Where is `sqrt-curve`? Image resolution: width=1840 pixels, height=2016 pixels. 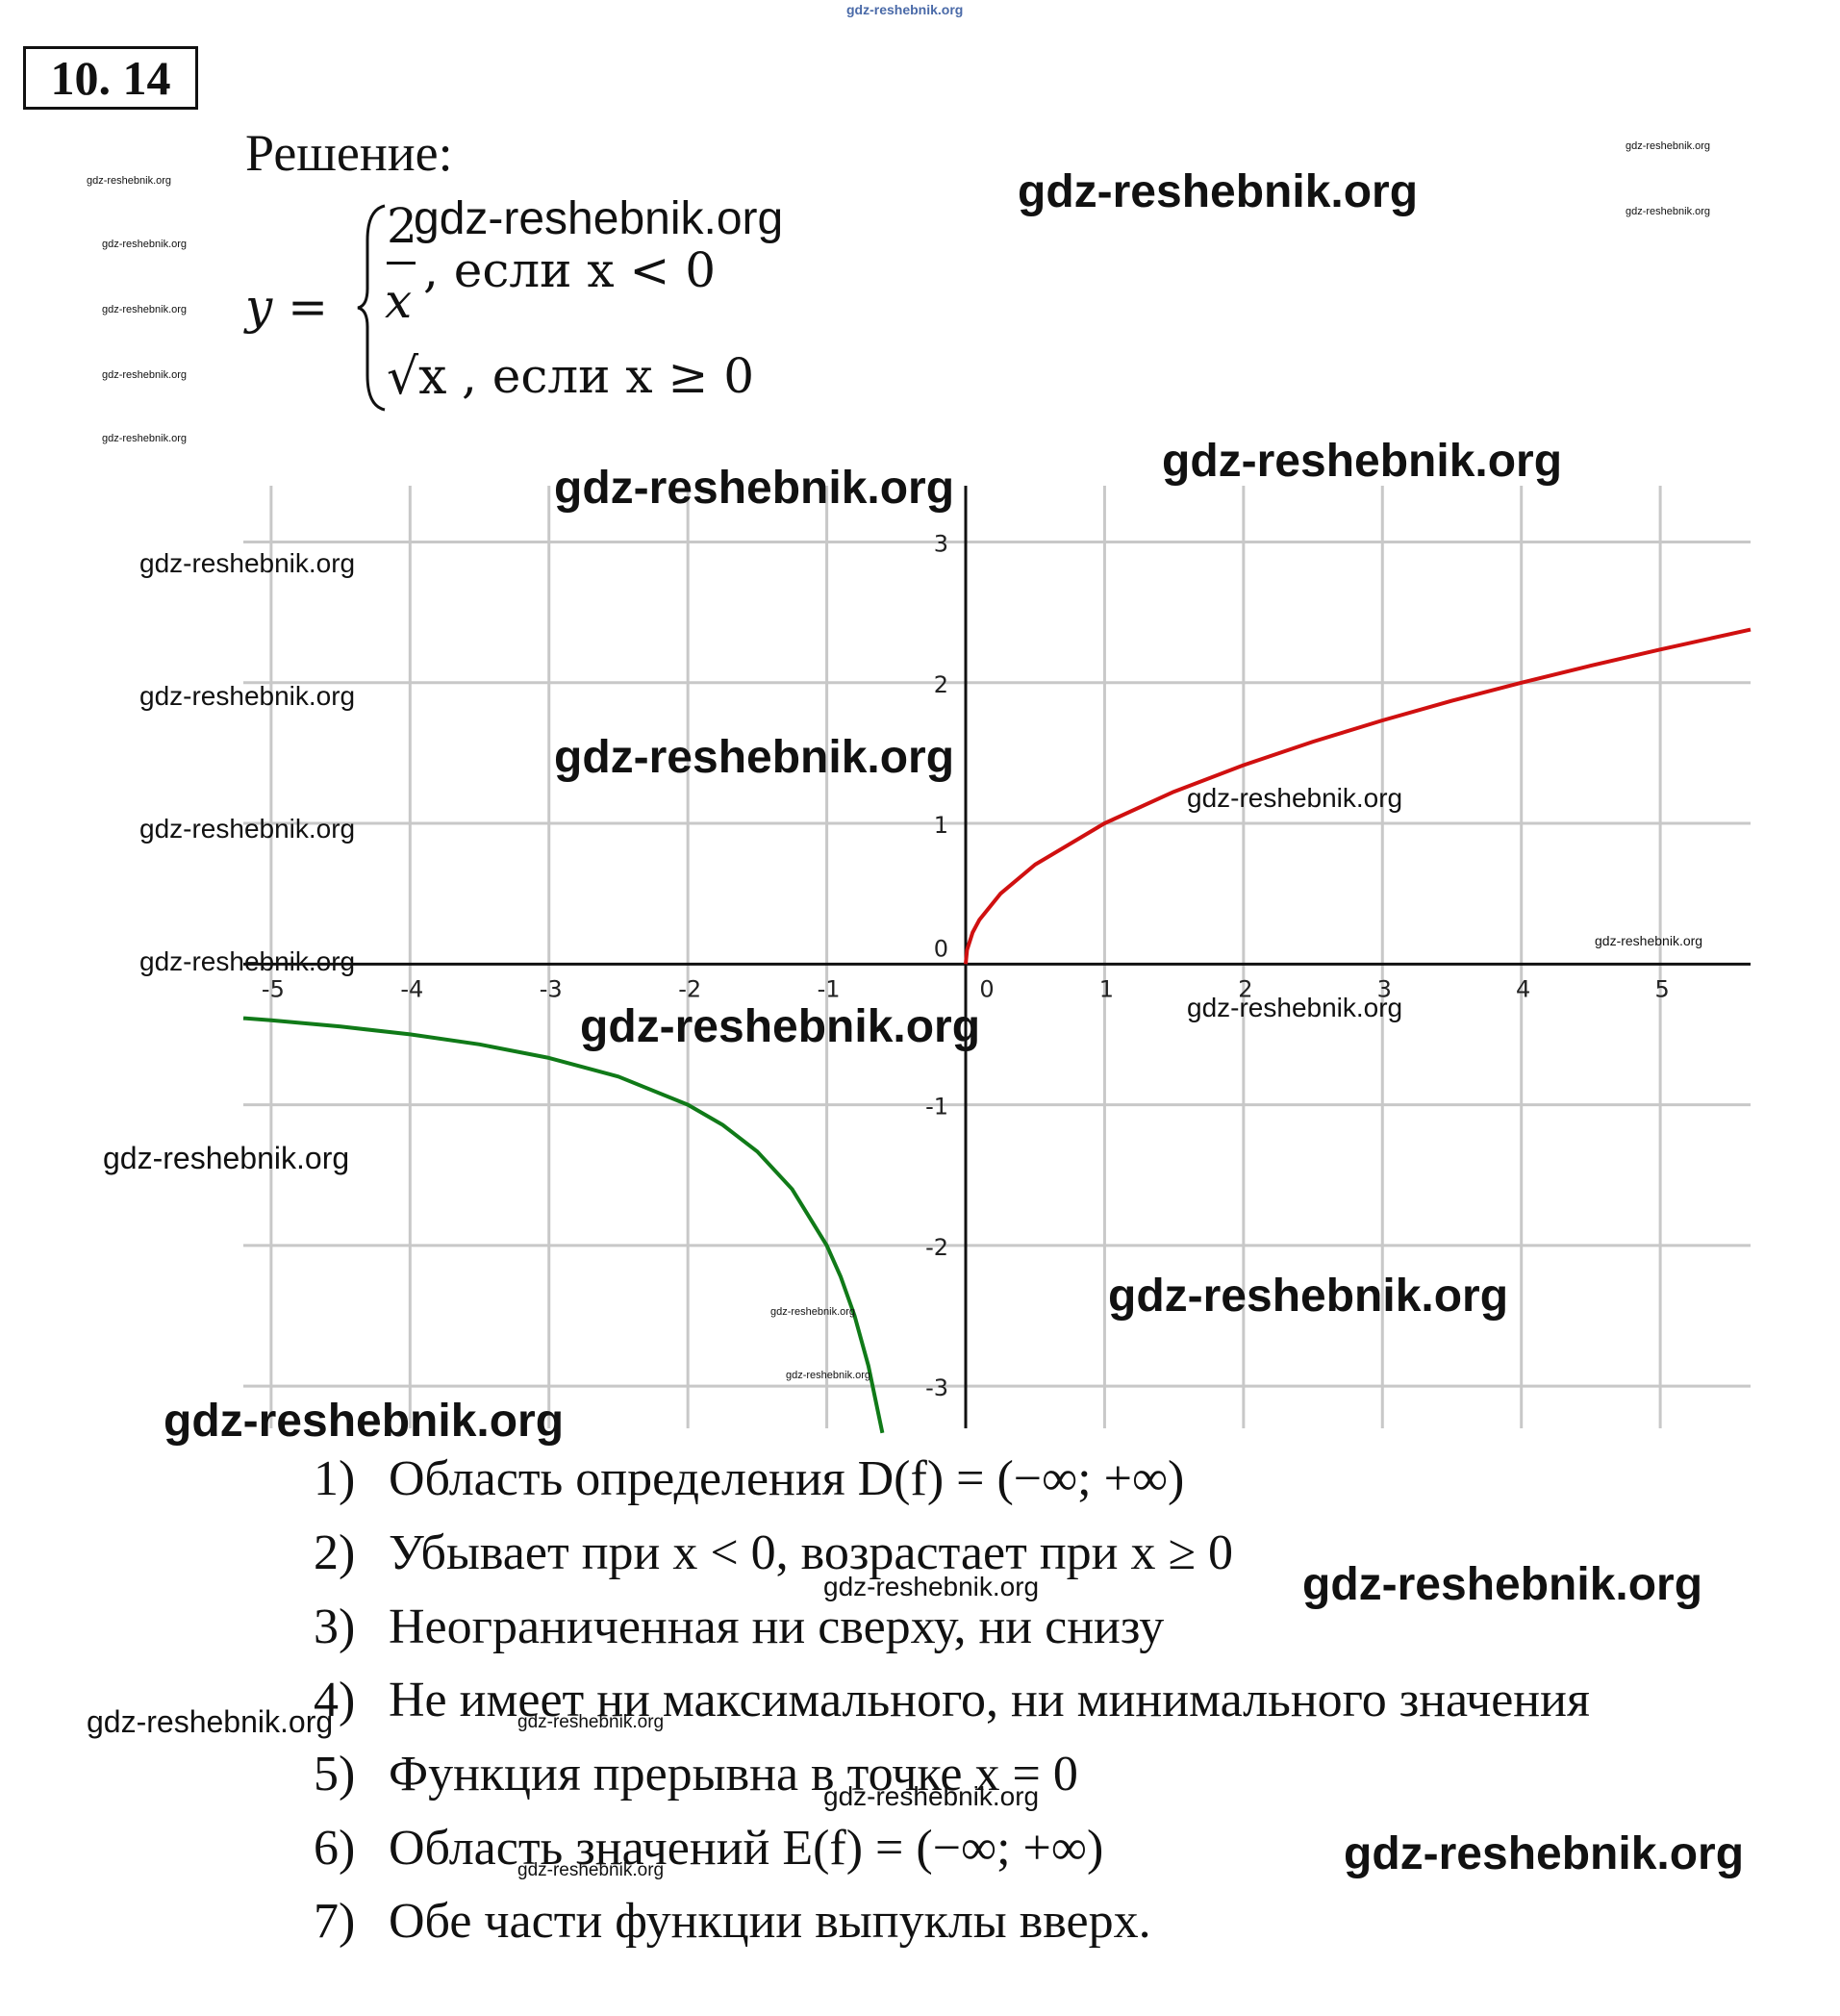
sqrt-curve is located at coordinates (1358, 796).